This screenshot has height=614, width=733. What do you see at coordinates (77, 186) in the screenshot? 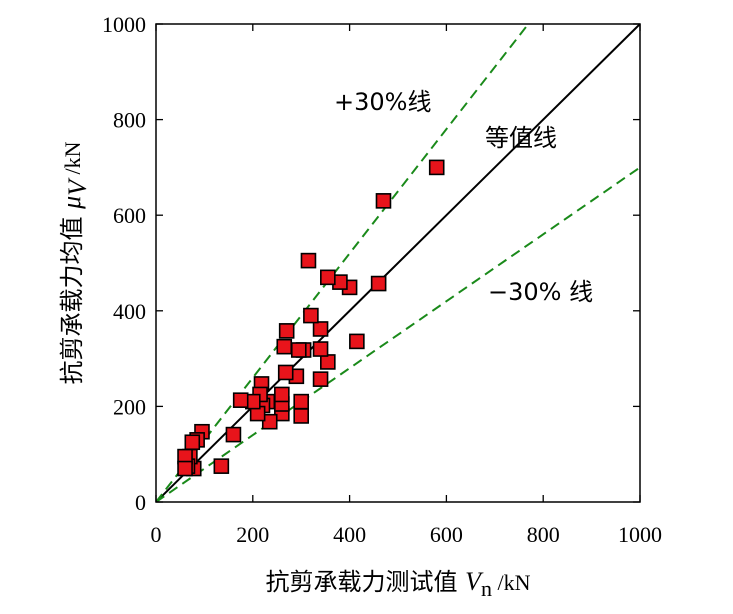
I see `y-axis-label-sub: V` at bounding box center [77, 186].